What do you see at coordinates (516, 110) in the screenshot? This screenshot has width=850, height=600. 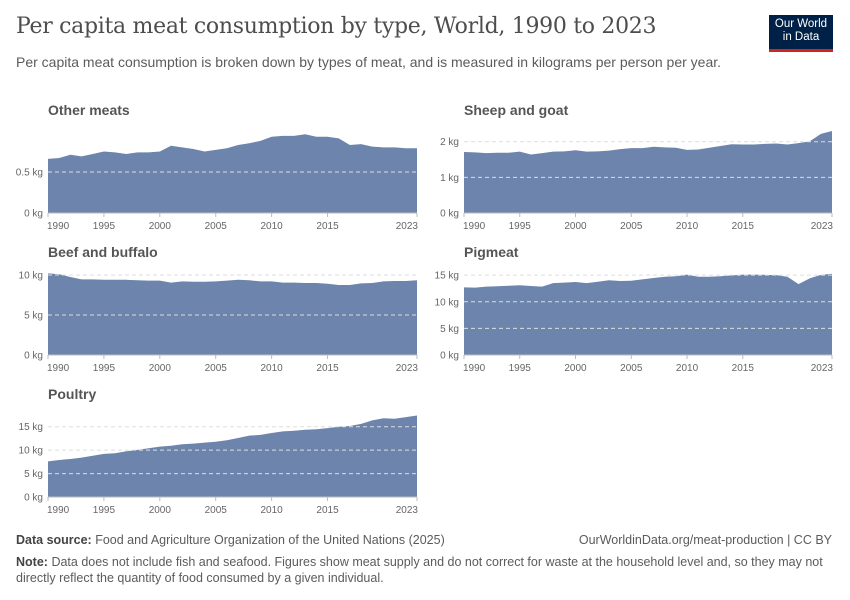 I see `panel-title-sheep-and-goat: Sheep and goat` at bounding box center [516, 110].